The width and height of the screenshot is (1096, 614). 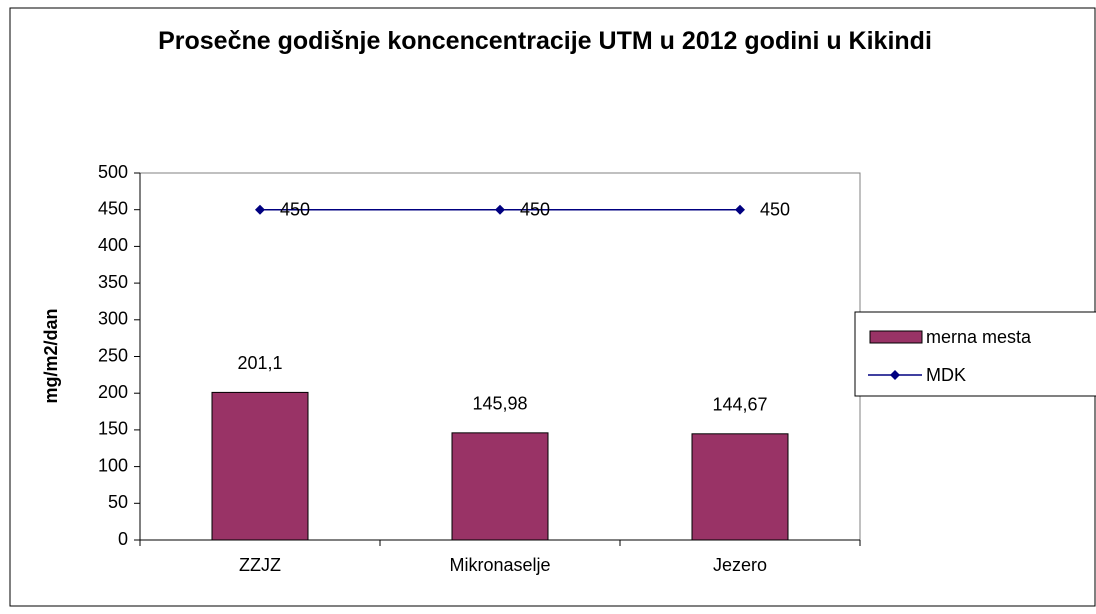 I want to click on data-label: 201,1, so click(x=259, y=363).